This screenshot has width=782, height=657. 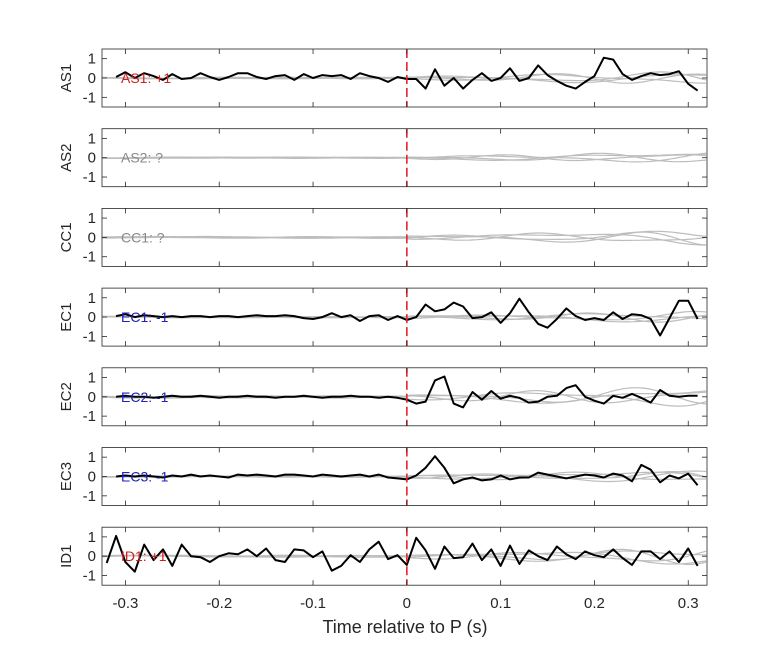 I want to click on panel-ylabel: ID1, so click(x=66, y=556).